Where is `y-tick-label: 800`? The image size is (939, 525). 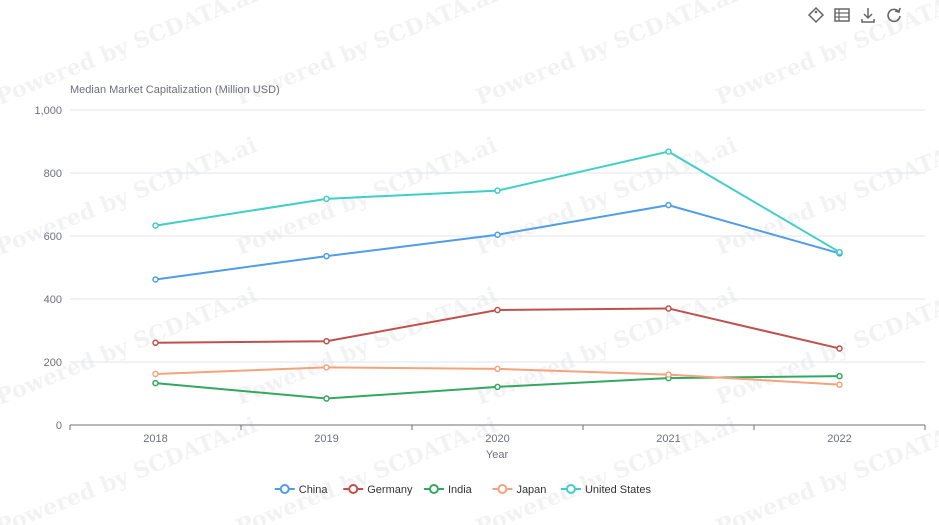 y-tick-label: 800 is located at coordinates (53, 174).